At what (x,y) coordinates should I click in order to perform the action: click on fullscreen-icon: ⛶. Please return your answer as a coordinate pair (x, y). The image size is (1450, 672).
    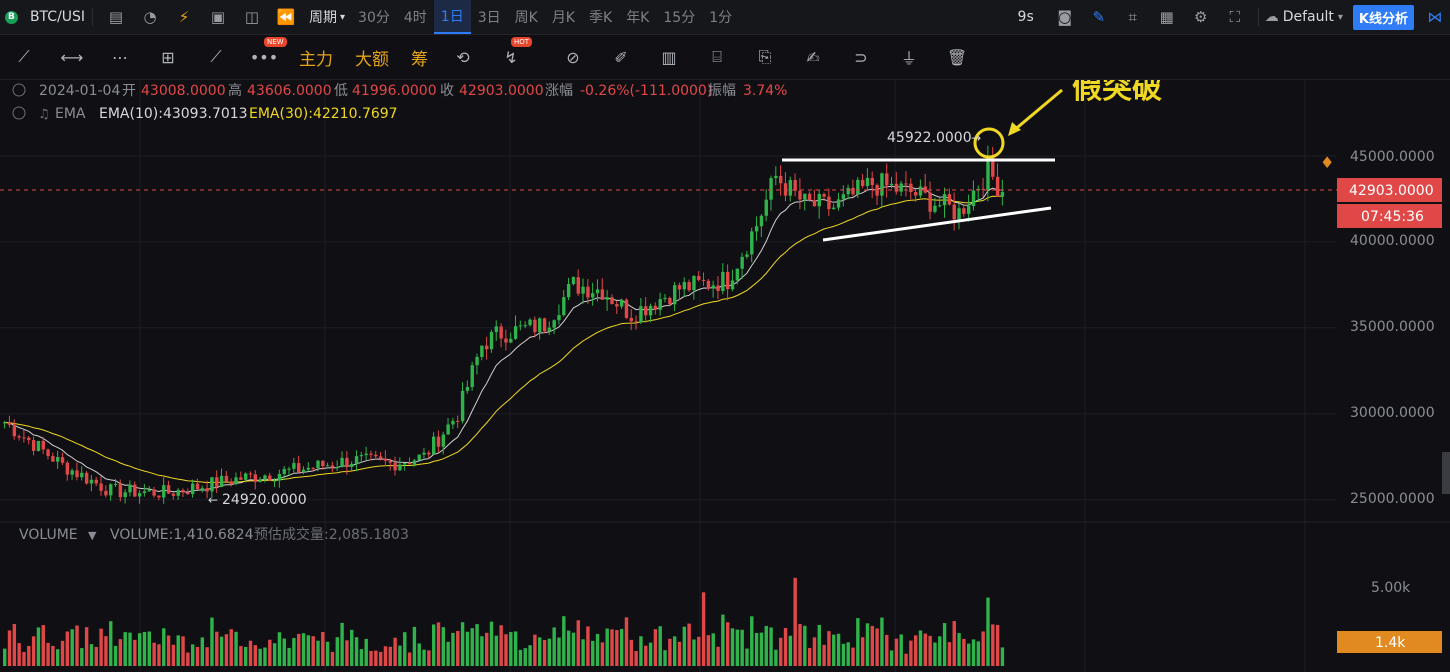
    Looking at the image, I should click on (1234, 17).